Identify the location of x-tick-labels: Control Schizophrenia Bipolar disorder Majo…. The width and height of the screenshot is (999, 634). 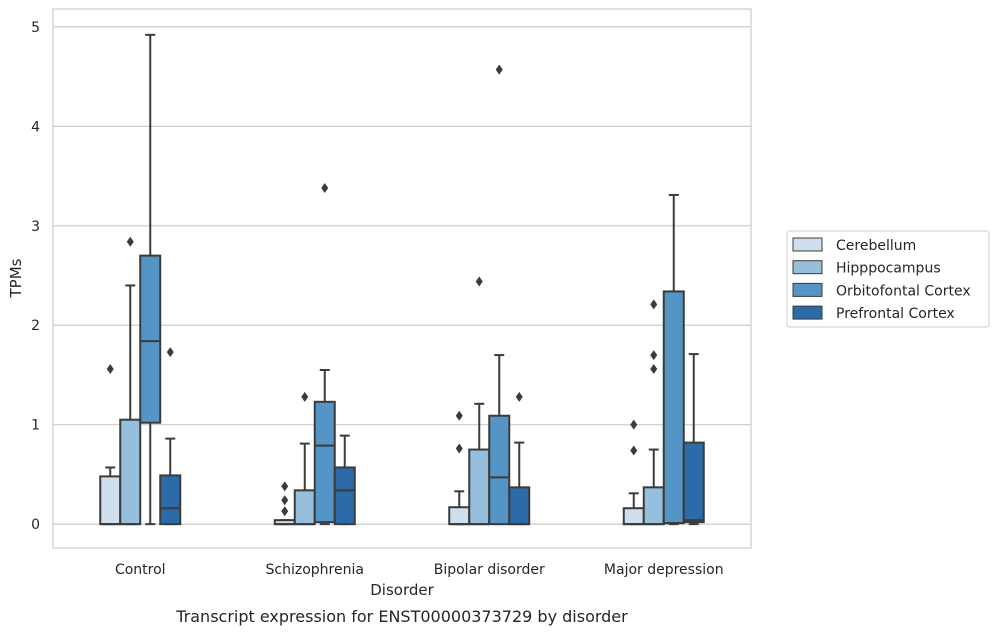
(419, 570).